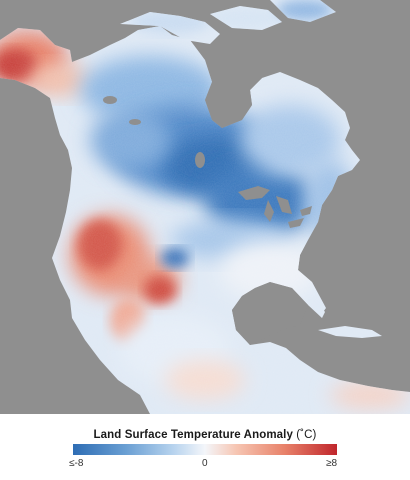 The image size is (410, 480). I want to click on legend-unit: (˚C), so click(306, 435).